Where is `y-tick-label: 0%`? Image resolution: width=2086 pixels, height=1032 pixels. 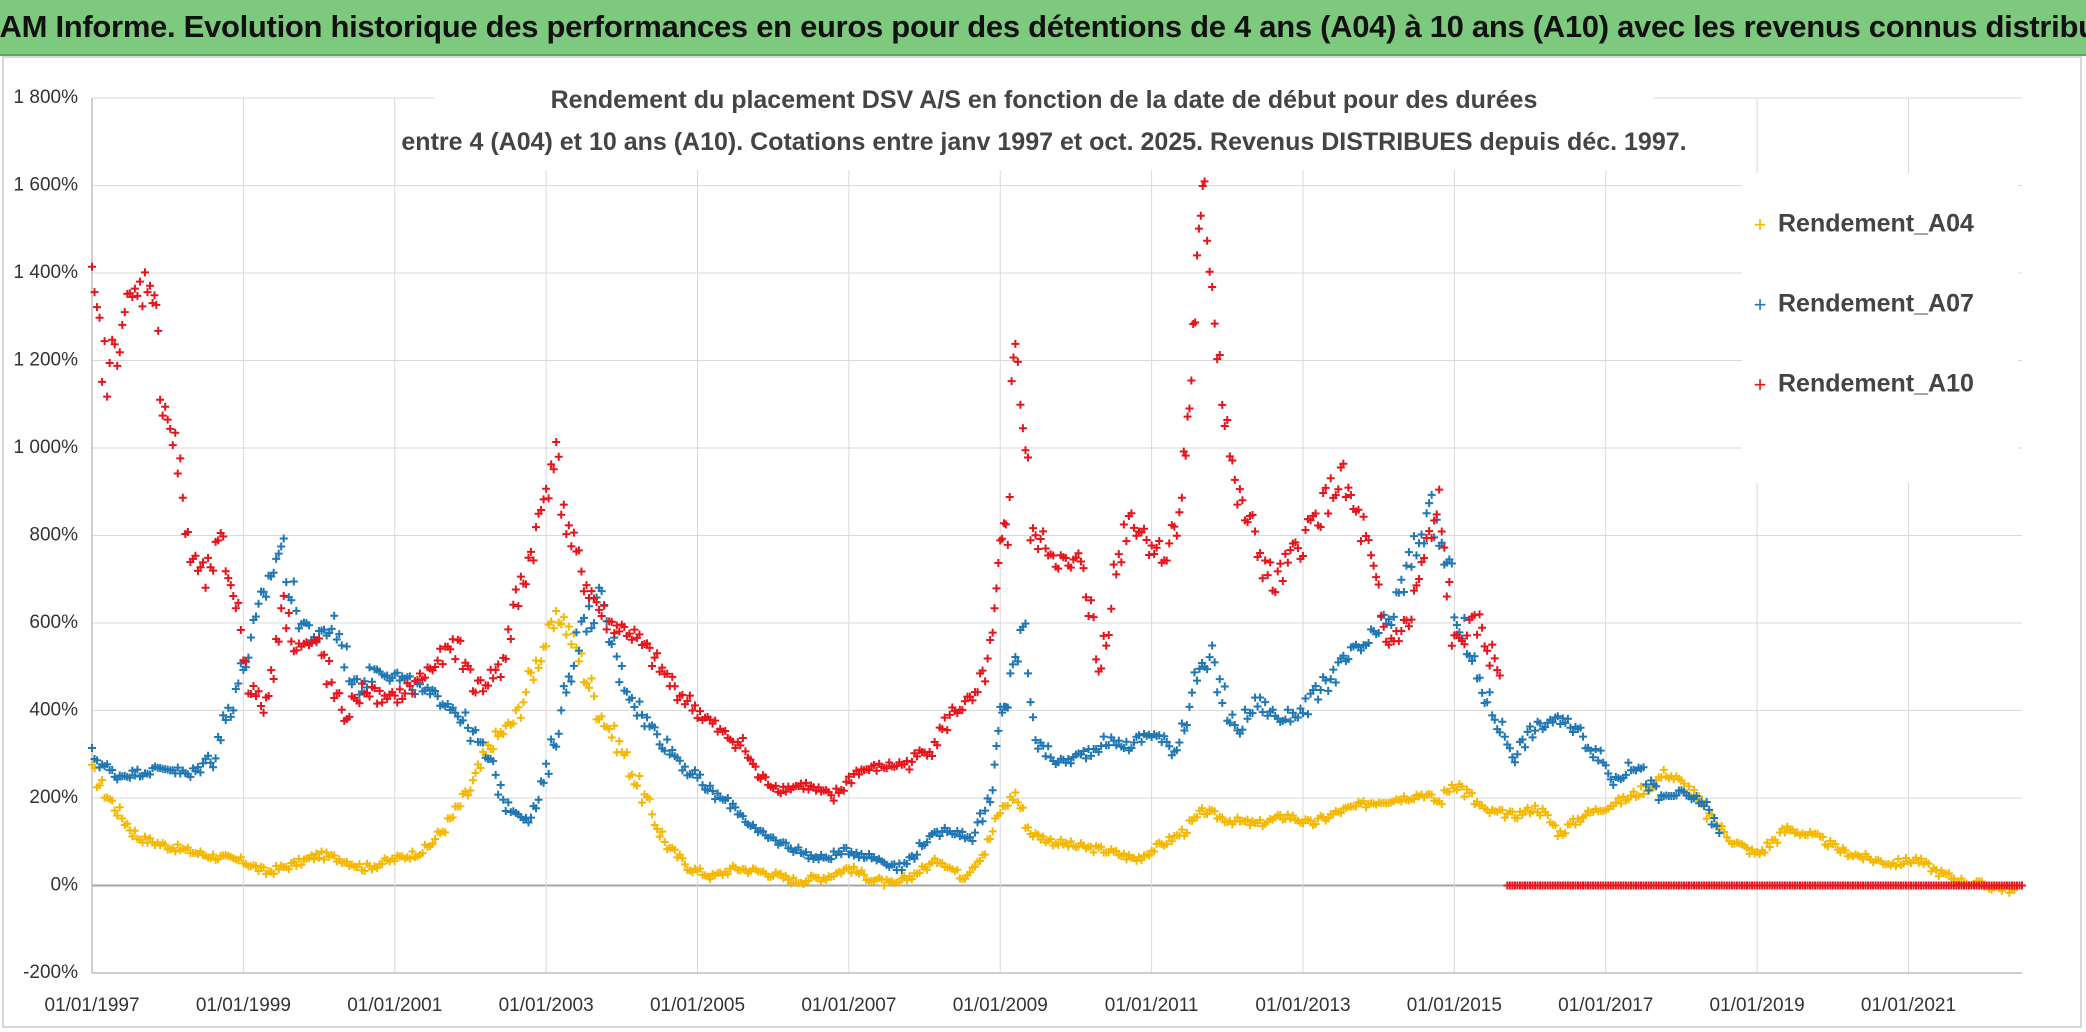 y-tick-label: 0% is located at coordinates (65, 885).